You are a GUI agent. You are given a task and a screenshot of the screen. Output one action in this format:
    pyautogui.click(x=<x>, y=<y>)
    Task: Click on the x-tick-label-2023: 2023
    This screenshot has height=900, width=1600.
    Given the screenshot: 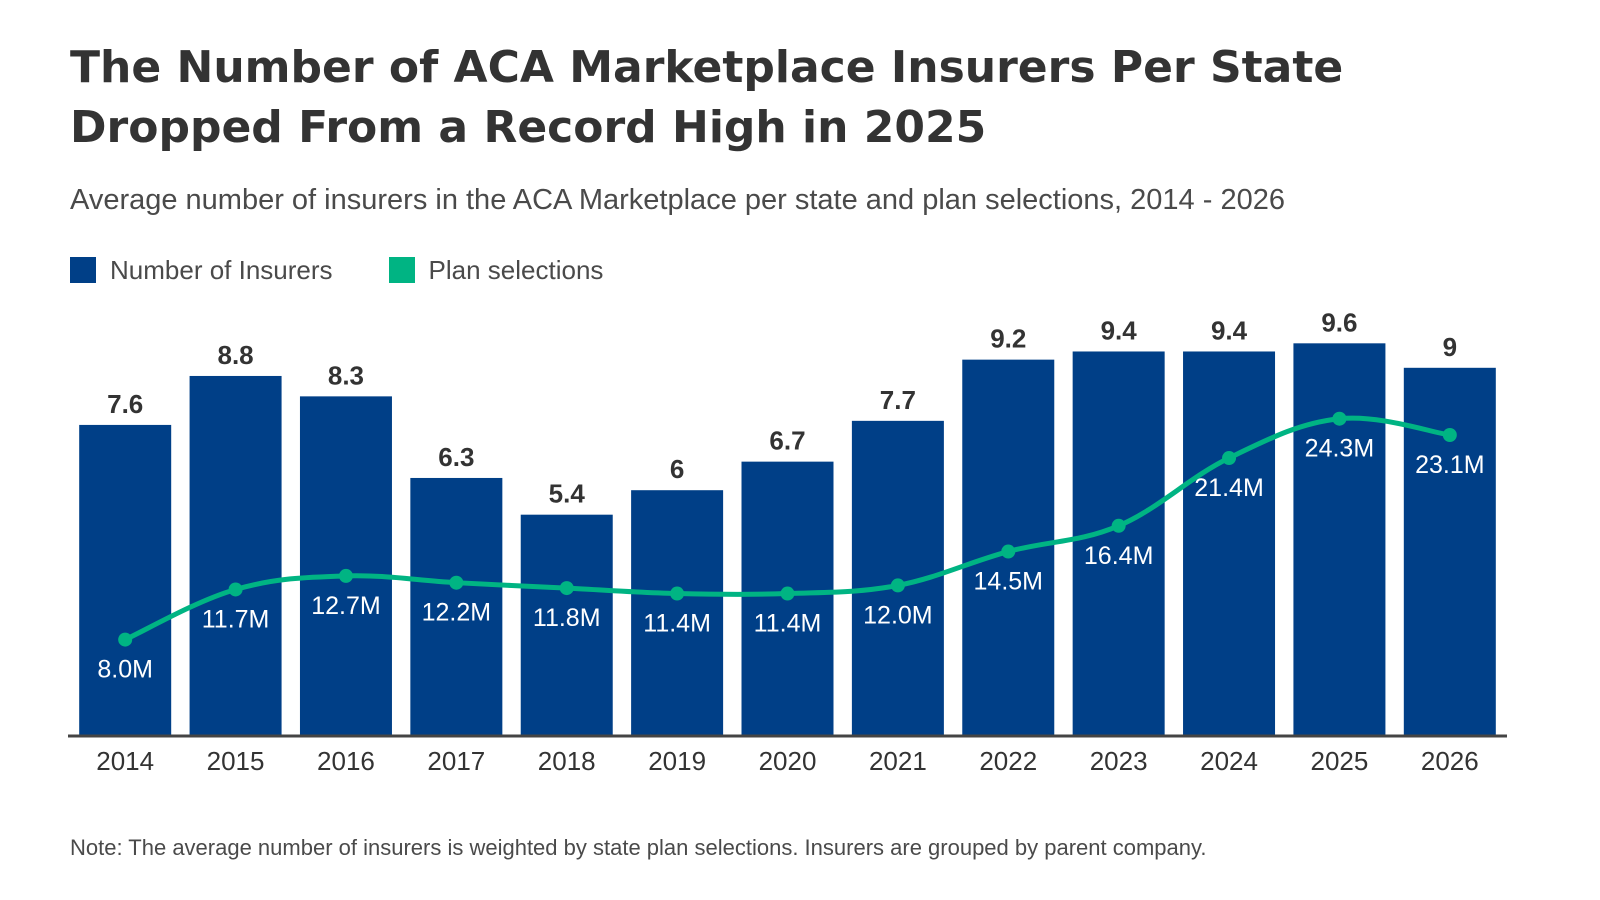 What is the action you would take?
    pyautogui.click(x=1119, y=761)
    